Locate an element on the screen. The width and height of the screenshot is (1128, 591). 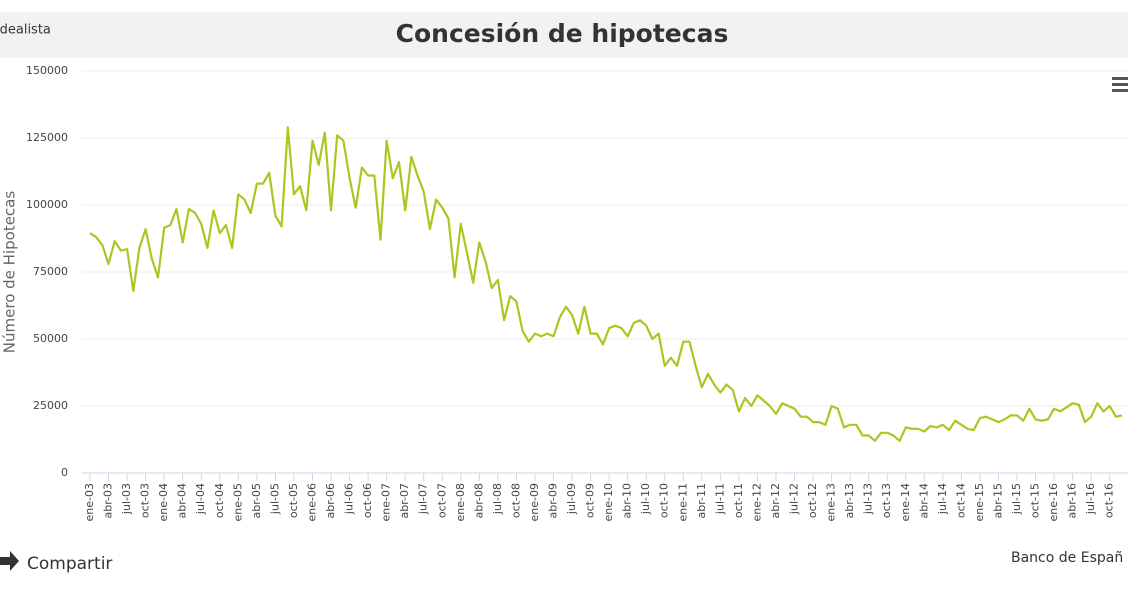
y-tick-label: 0 is located at coordinates (64, 472).